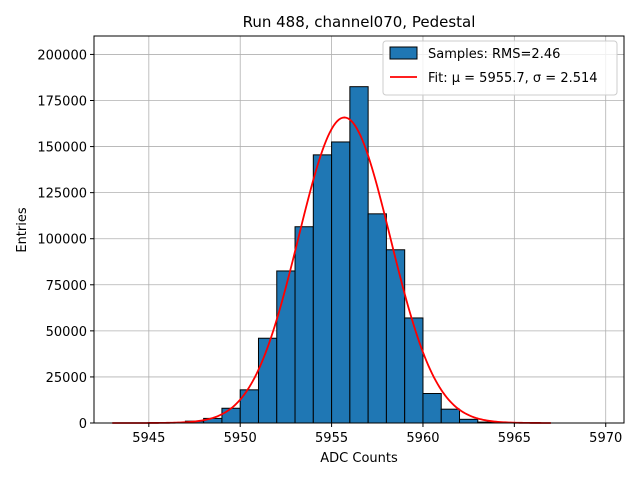 This screenshot has width=640, height=480. I want to click on x-tick-label: 5945, so click(148, 438).